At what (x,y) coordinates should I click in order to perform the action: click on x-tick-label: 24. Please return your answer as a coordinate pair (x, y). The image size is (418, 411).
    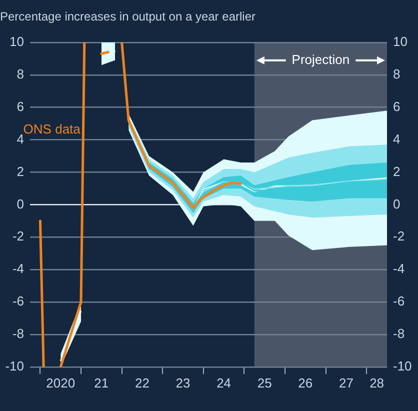
    Looking at the image, I should click on (224, 382).